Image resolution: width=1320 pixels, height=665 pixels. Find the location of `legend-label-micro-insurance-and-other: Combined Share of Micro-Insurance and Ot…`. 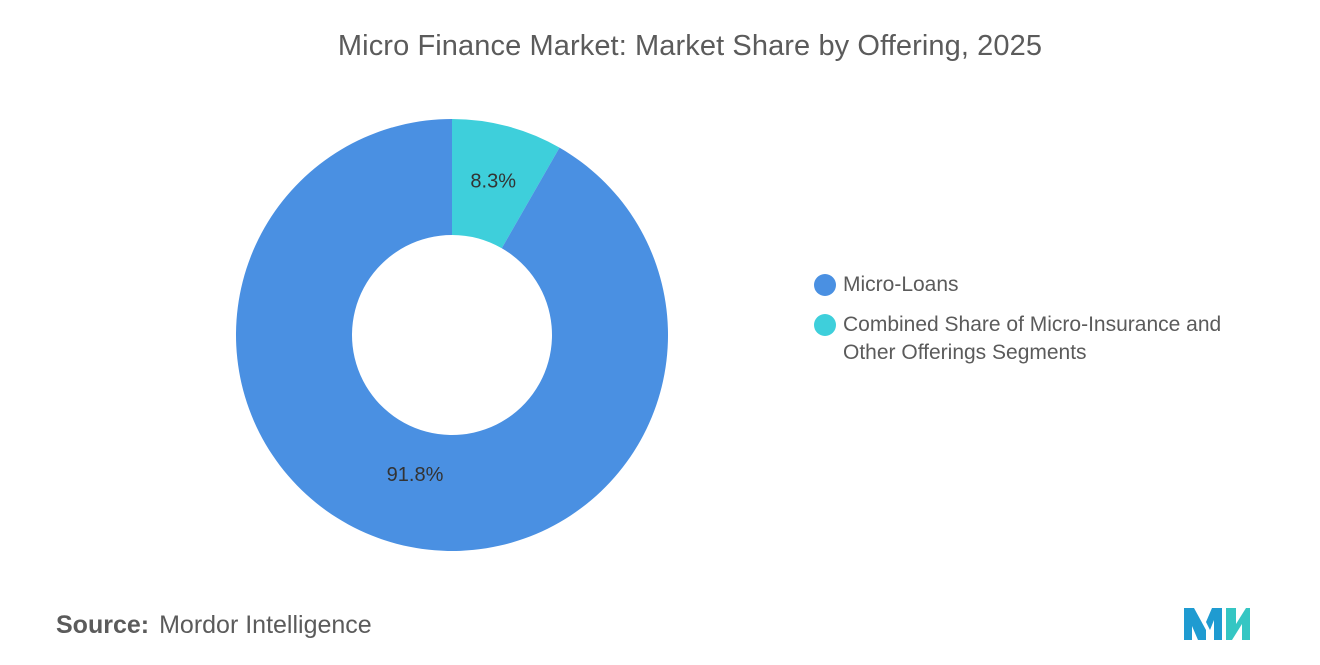

legend-label-micro-insurance-and-other: Combined Share of Micro-Insurance and Ot… is located at coordinates (1032, 338).